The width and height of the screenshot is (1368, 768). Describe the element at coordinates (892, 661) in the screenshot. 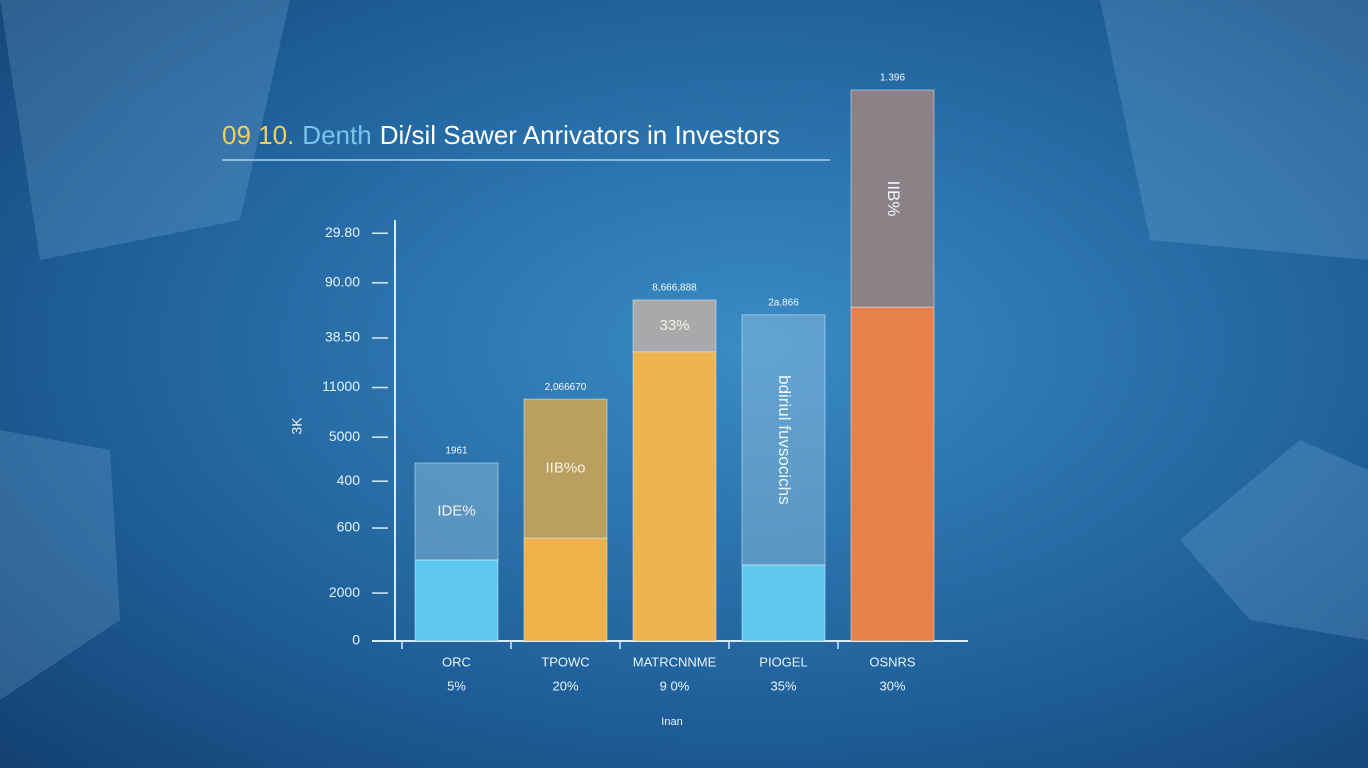

I see `x-tick-label: OSNRS` at that location.